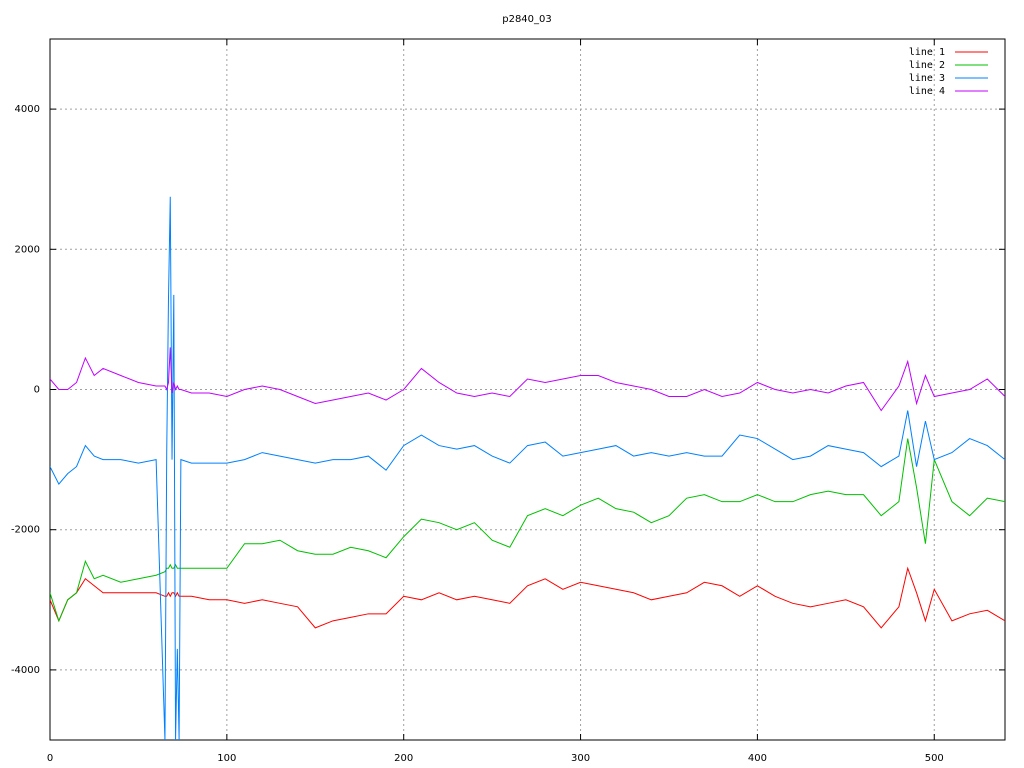 The width and height of the screenshot is (1024, 768). What do you see at coordinates (50, 758) in the screenshot?
I see `x-tick-label: 0` at bounding box center [50, 758].